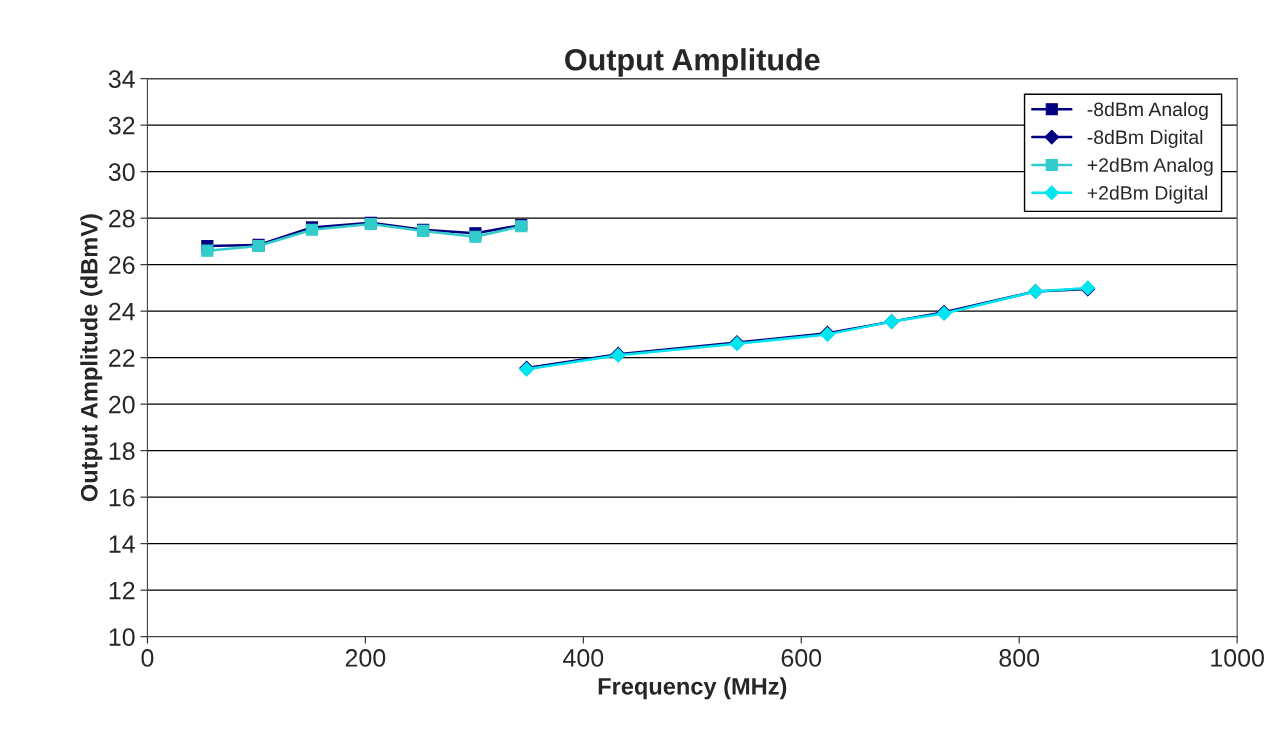  I want to click on y-tick-label: 32, so click(121, 125).